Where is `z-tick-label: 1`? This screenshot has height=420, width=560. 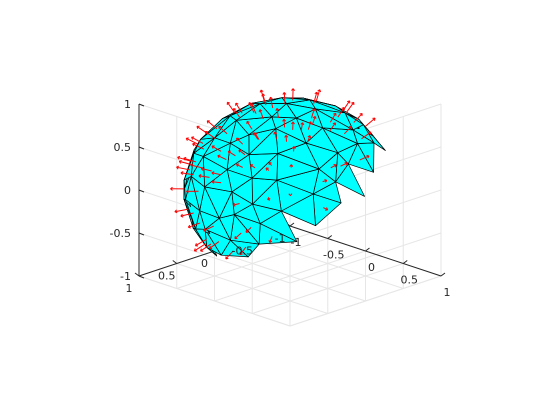 z-tick-label: 1 is located at coordinates (127, 104).